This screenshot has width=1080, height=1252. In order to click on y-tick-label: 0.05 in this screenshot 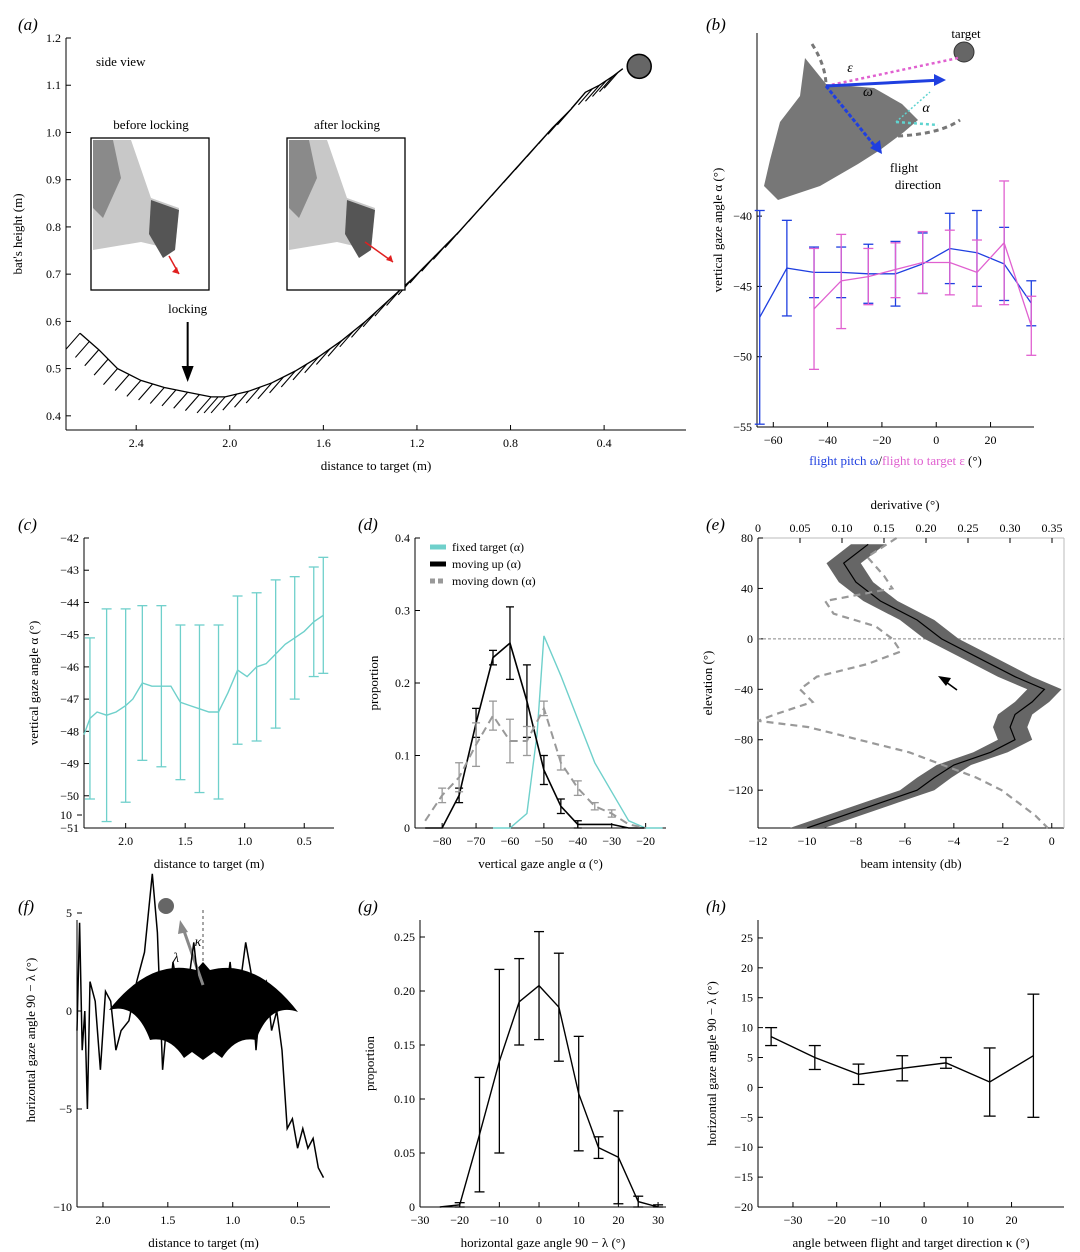, I will do `click(404, 1153)`.